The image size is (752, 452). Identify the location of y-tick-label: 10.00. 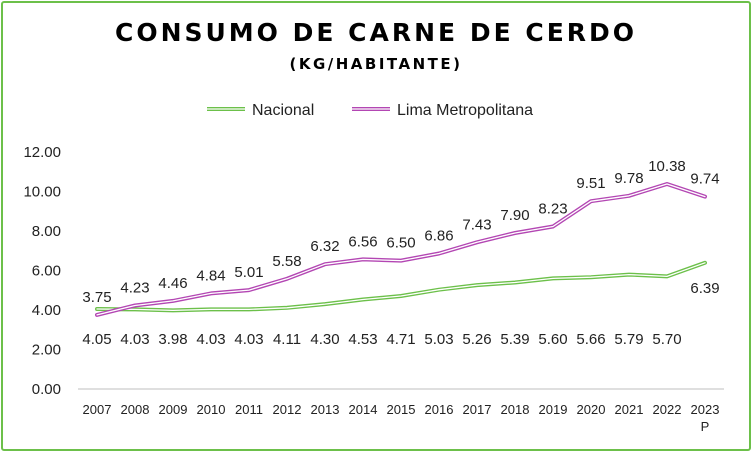
(42, 192).